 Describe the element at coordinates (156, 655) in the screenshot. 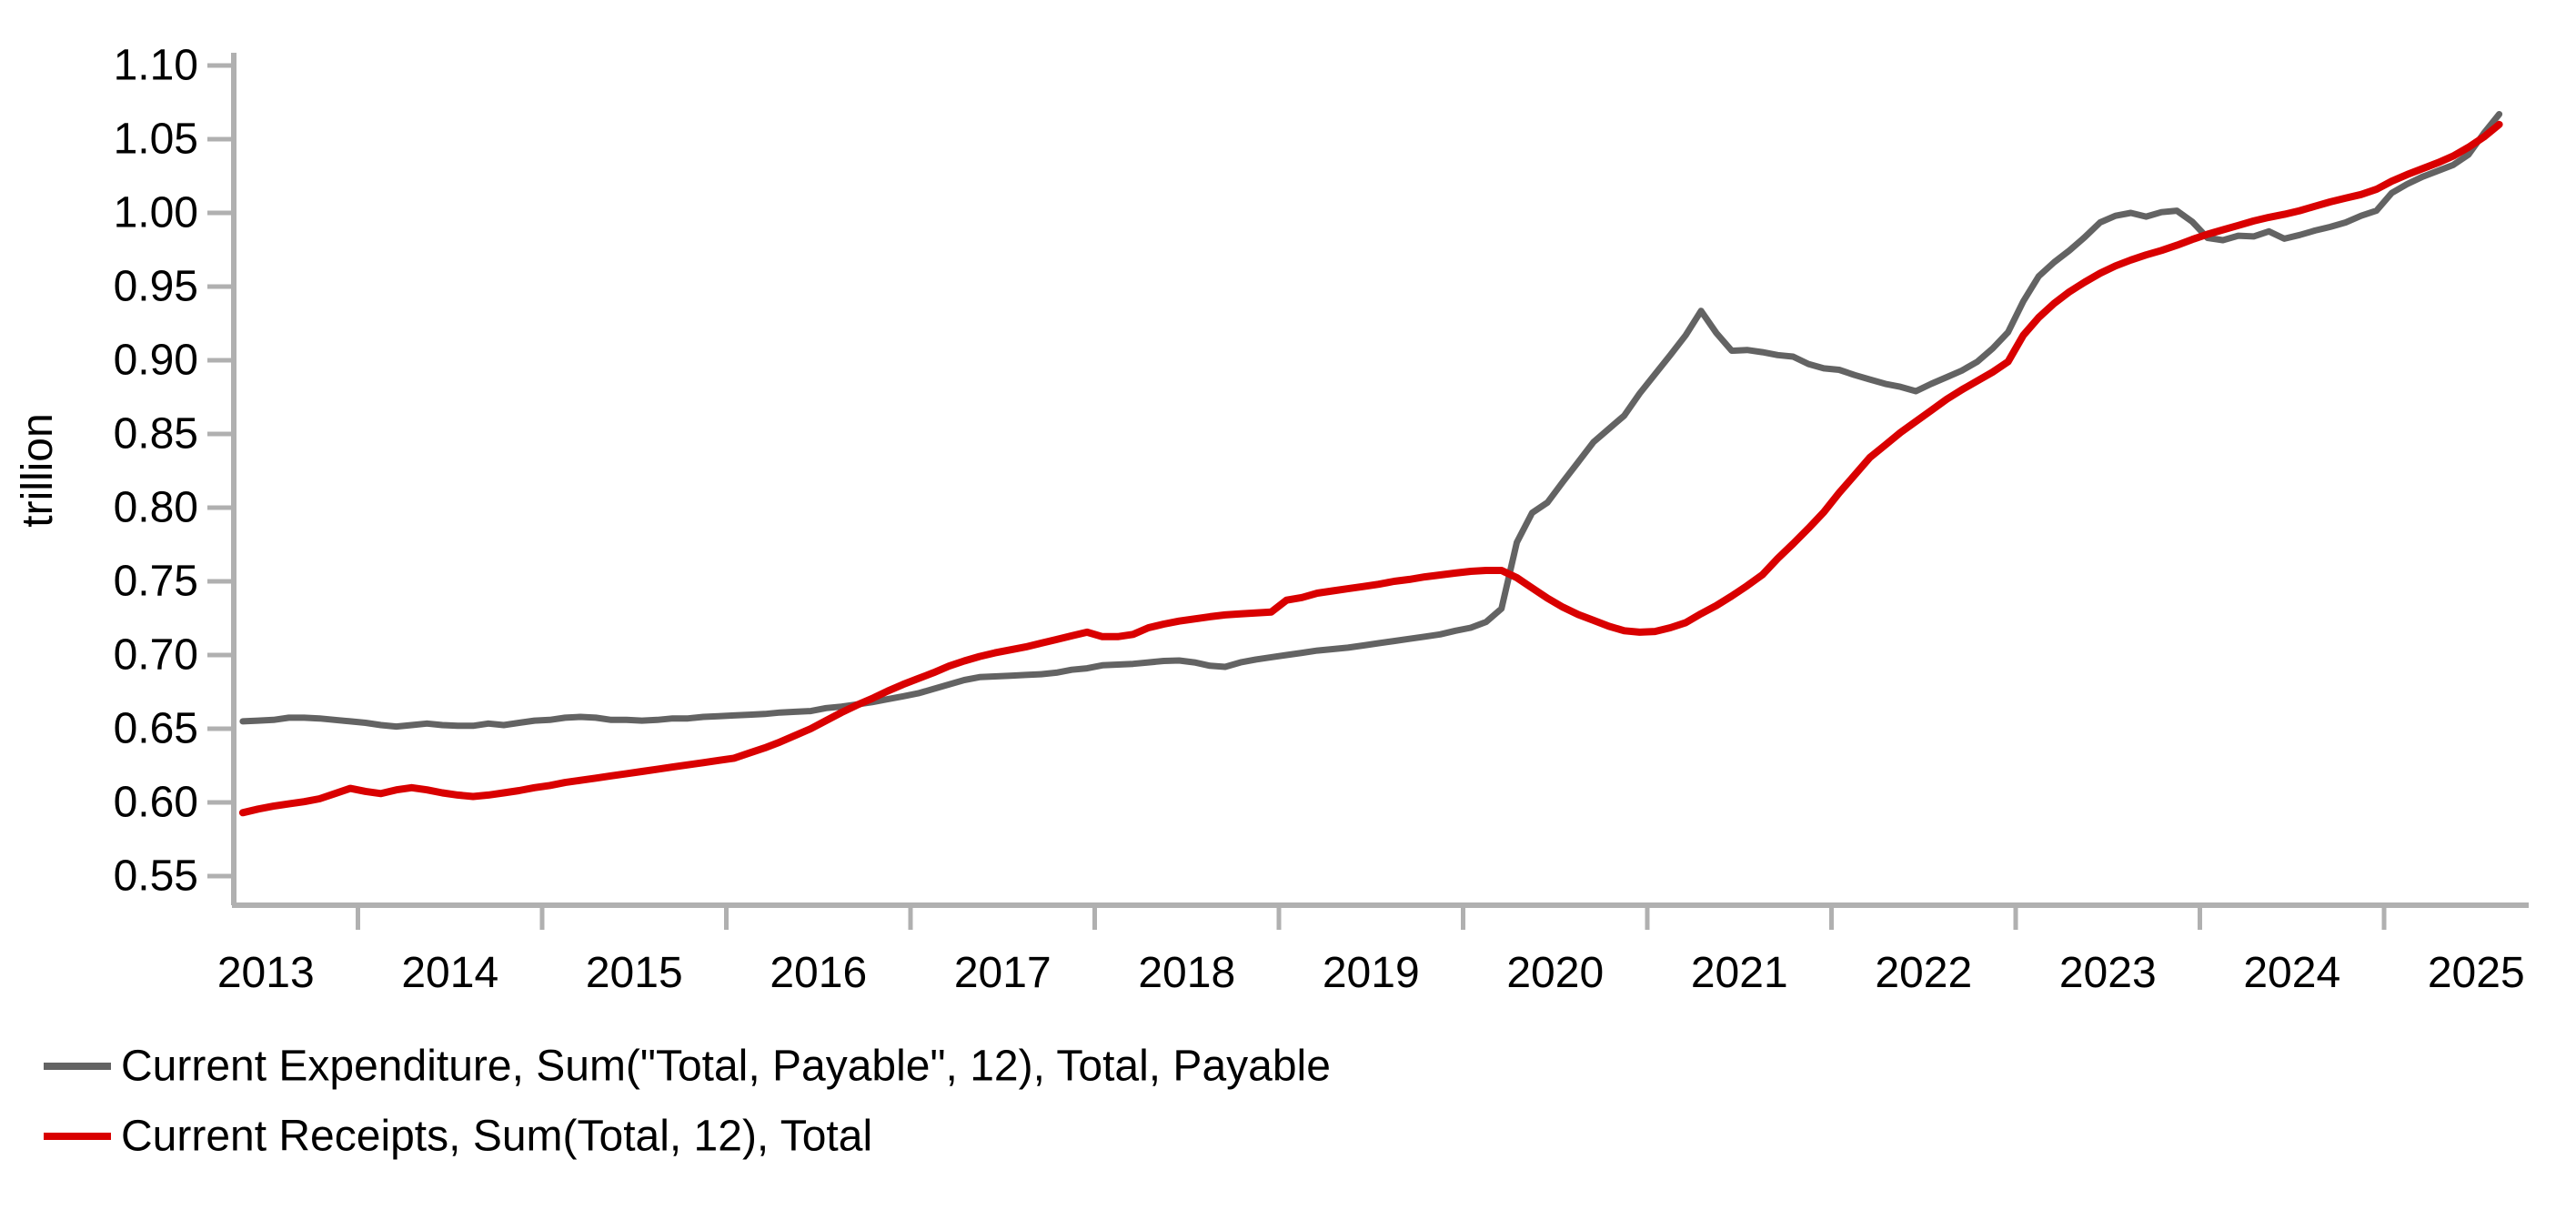

I see `y-tick-label-0.70: 0.70` at that location.